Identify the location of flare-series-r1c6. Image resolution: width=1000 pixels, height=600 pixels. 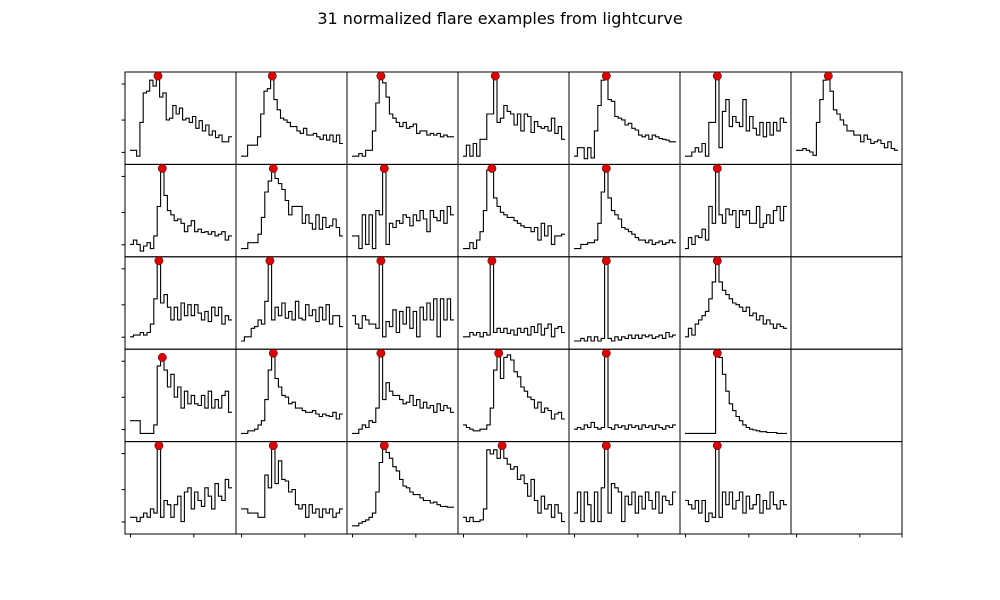
(736, 116).